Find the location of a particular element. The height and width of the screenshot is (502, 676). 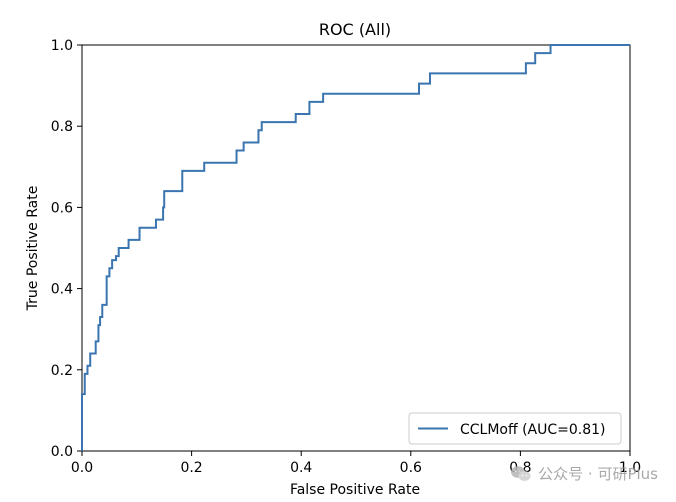

y-axis-label: True Positive Rate is located at coordinates (33, 249).